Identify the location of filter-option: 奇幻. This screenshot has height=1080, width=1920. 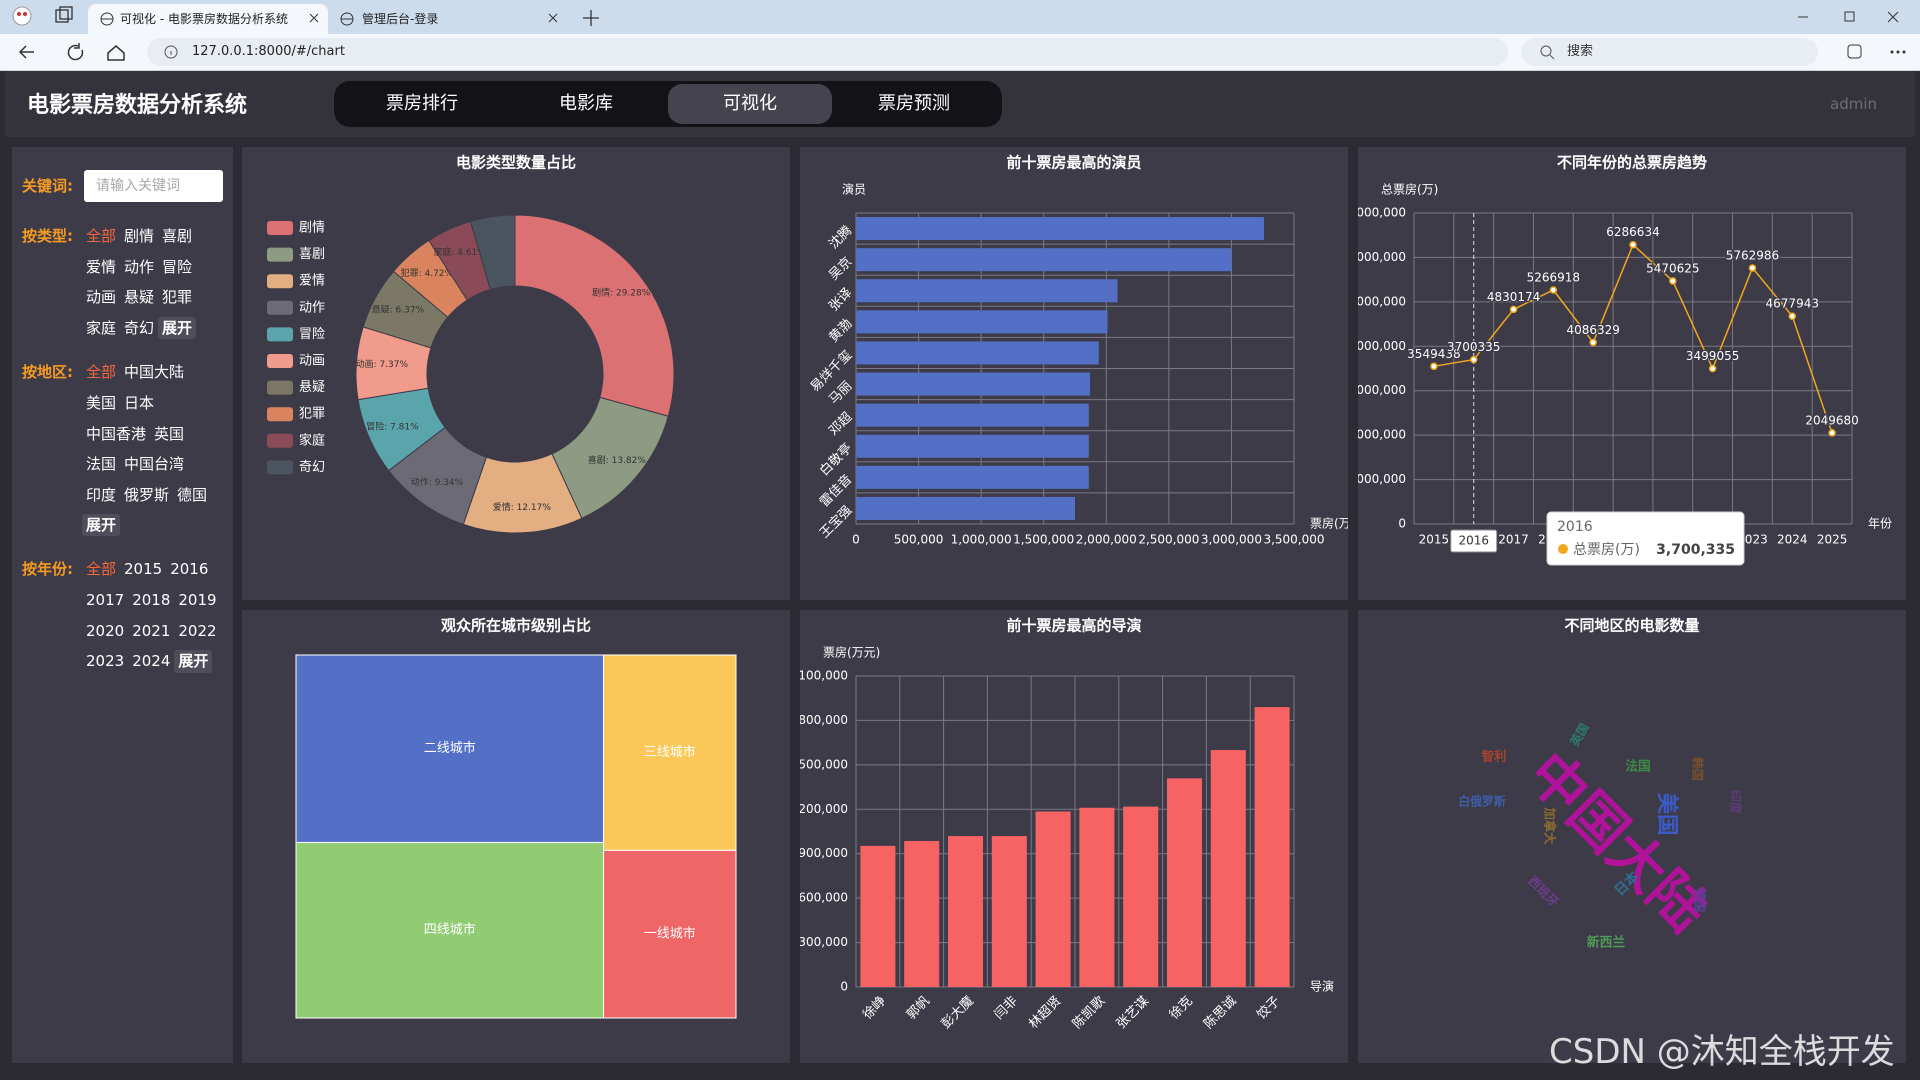
(139, 327).